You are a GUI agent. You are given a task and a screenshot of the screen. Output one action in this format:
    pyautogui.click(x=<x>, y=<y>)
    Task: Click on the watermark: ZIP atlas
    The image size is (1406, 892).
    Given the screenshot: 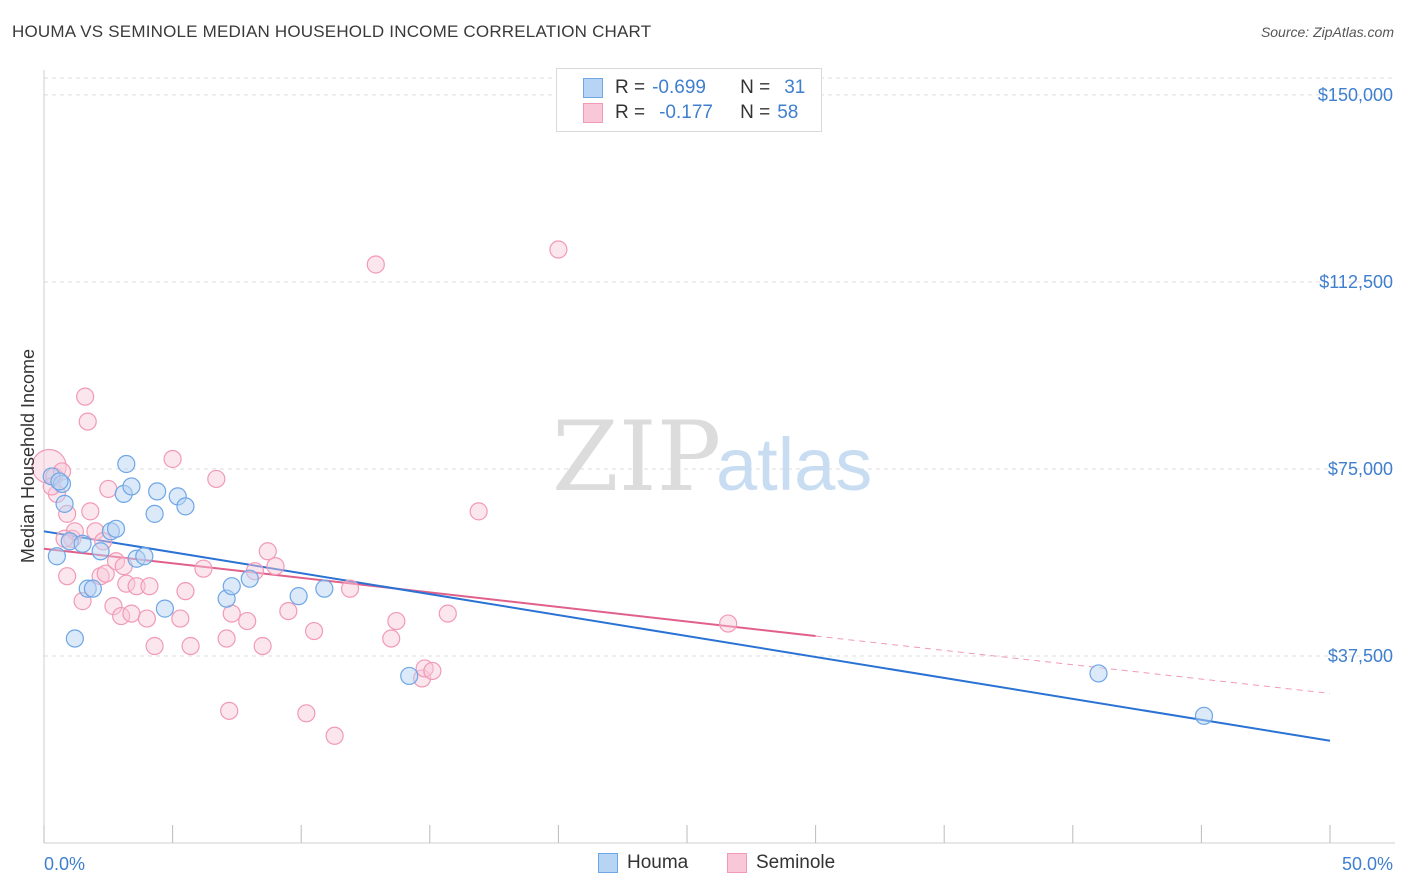 What is the action you would take?
    pyautogui.click(x=712, y=457)
    